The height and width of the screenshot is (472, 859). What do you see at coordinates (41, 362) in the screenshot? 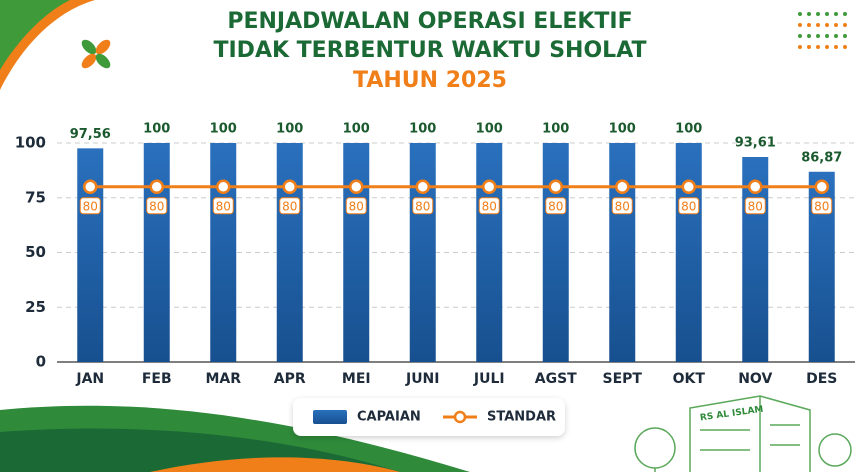
I see `y-tick-label: 0` at bounding box center [41, 362].